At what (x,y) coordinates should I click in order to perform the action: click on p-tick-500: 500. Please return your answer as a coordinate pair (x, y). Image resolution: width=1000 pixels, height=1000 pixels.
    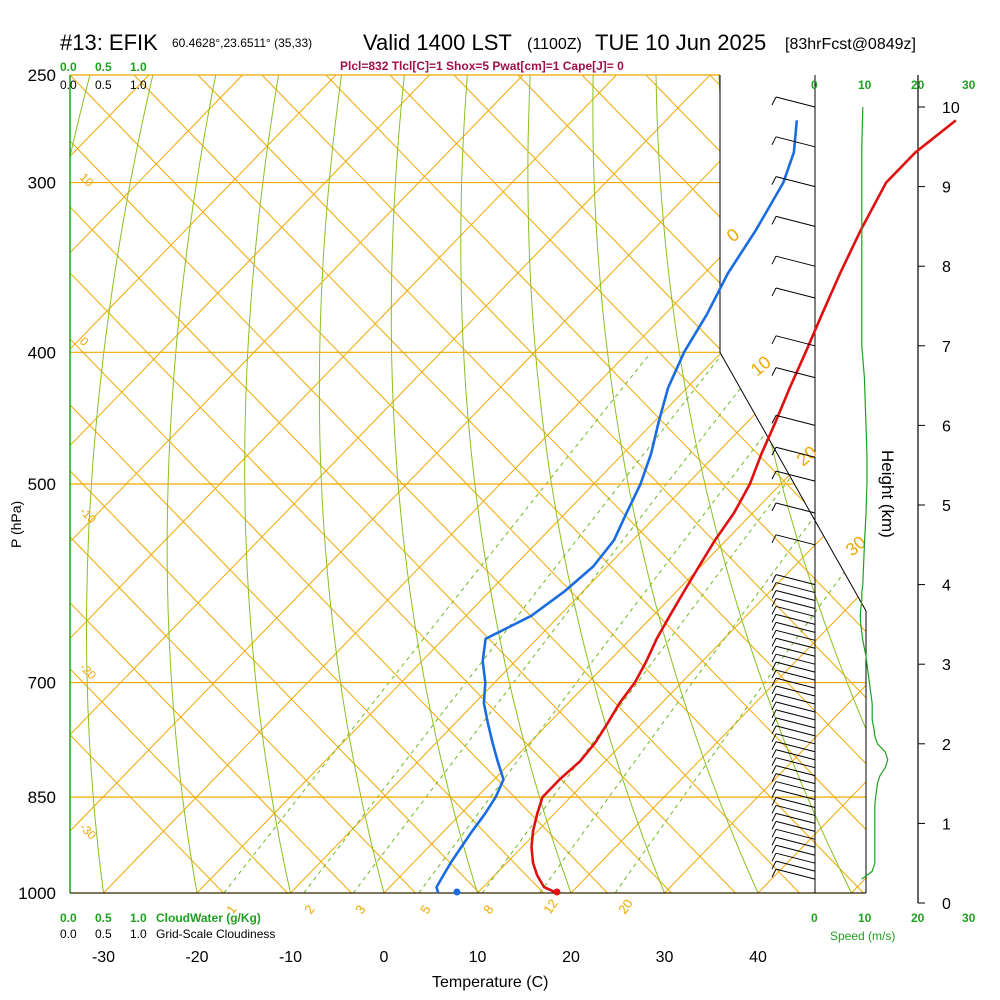
    Looking at the image, I should click on (42, 484).